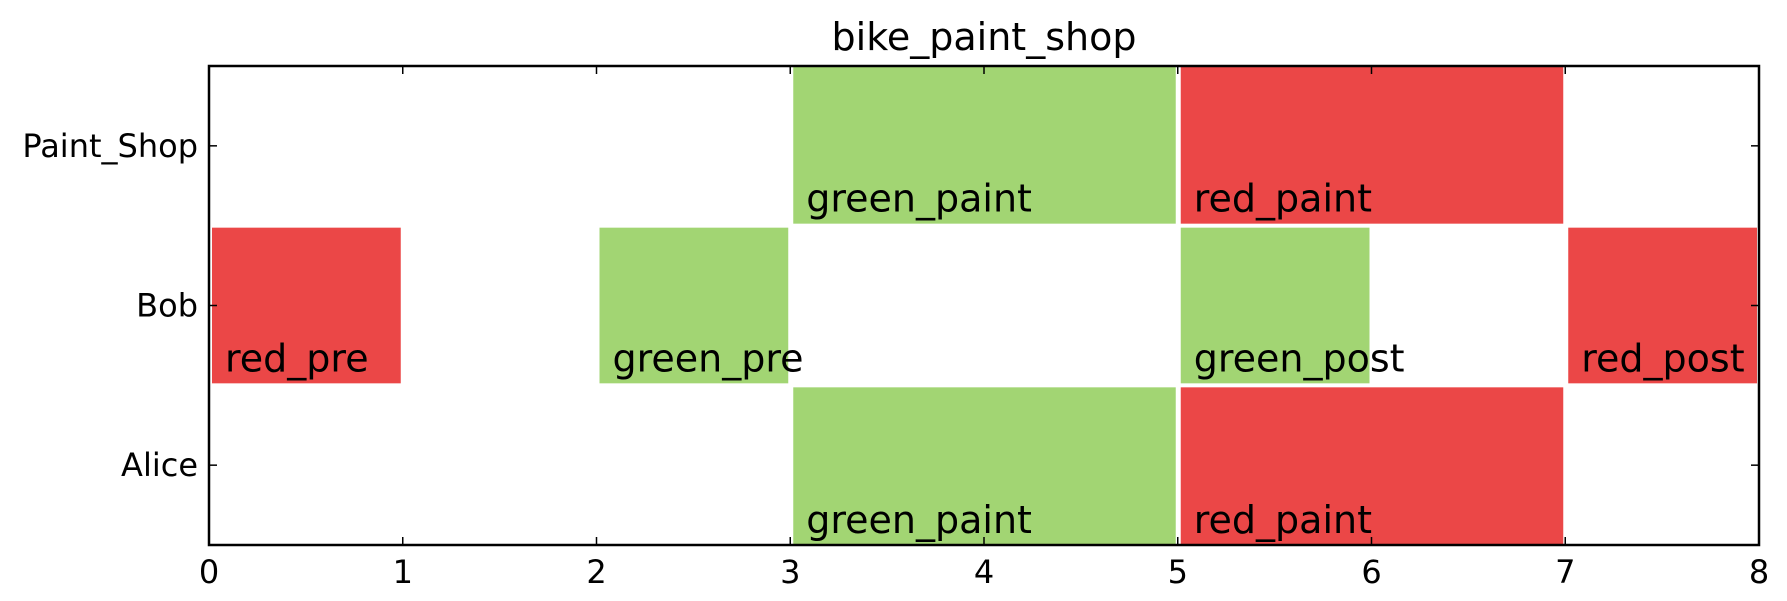 Image resolution: width=1787 pixels, height=601 pixels. Describe the element at coordinates (790, 572) in the screenshot. I see `x-tick-label: 3` at that location.